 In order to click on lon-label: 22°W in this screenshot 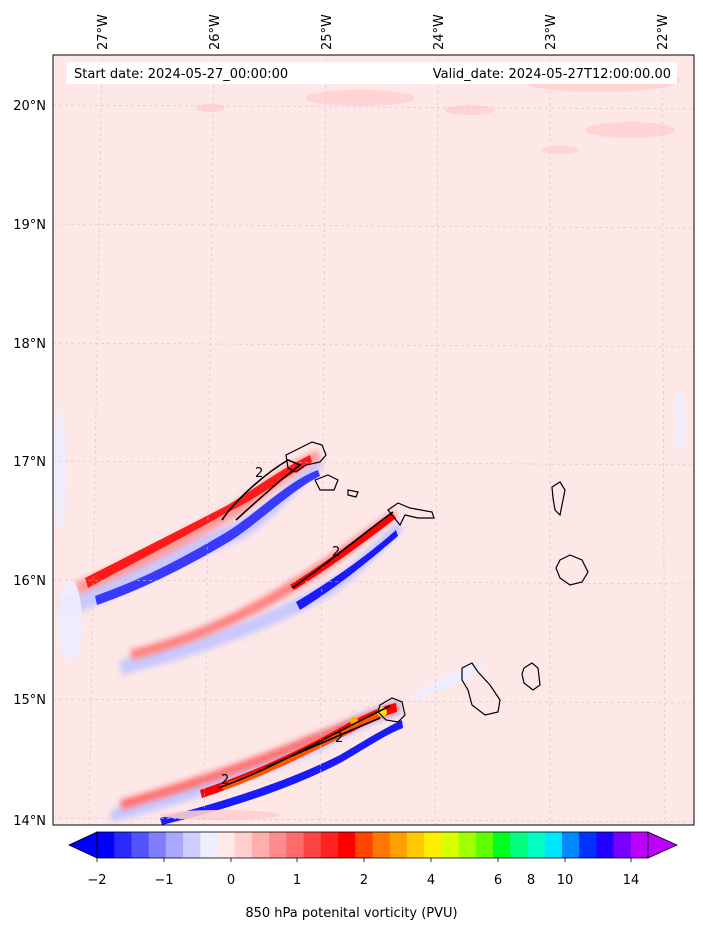, I will do `click(663, 32)`.